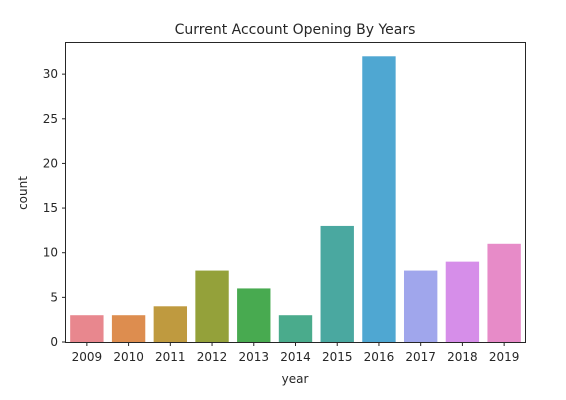  I want to click on bar-2016, so click(379, 199).